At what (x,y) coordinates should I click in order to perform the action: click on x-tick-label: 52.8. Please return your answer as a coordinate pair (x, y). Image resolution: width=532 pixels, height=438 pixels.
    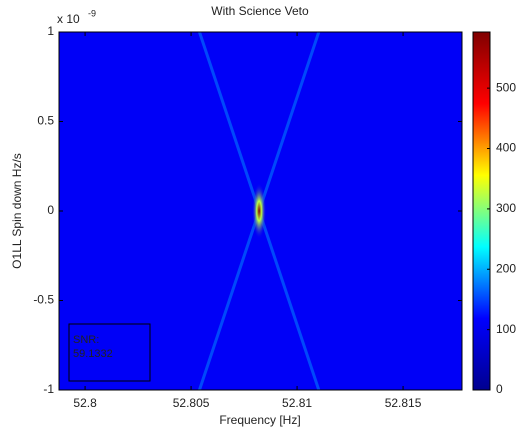
    Looking at the image, I should click on (85, 403).